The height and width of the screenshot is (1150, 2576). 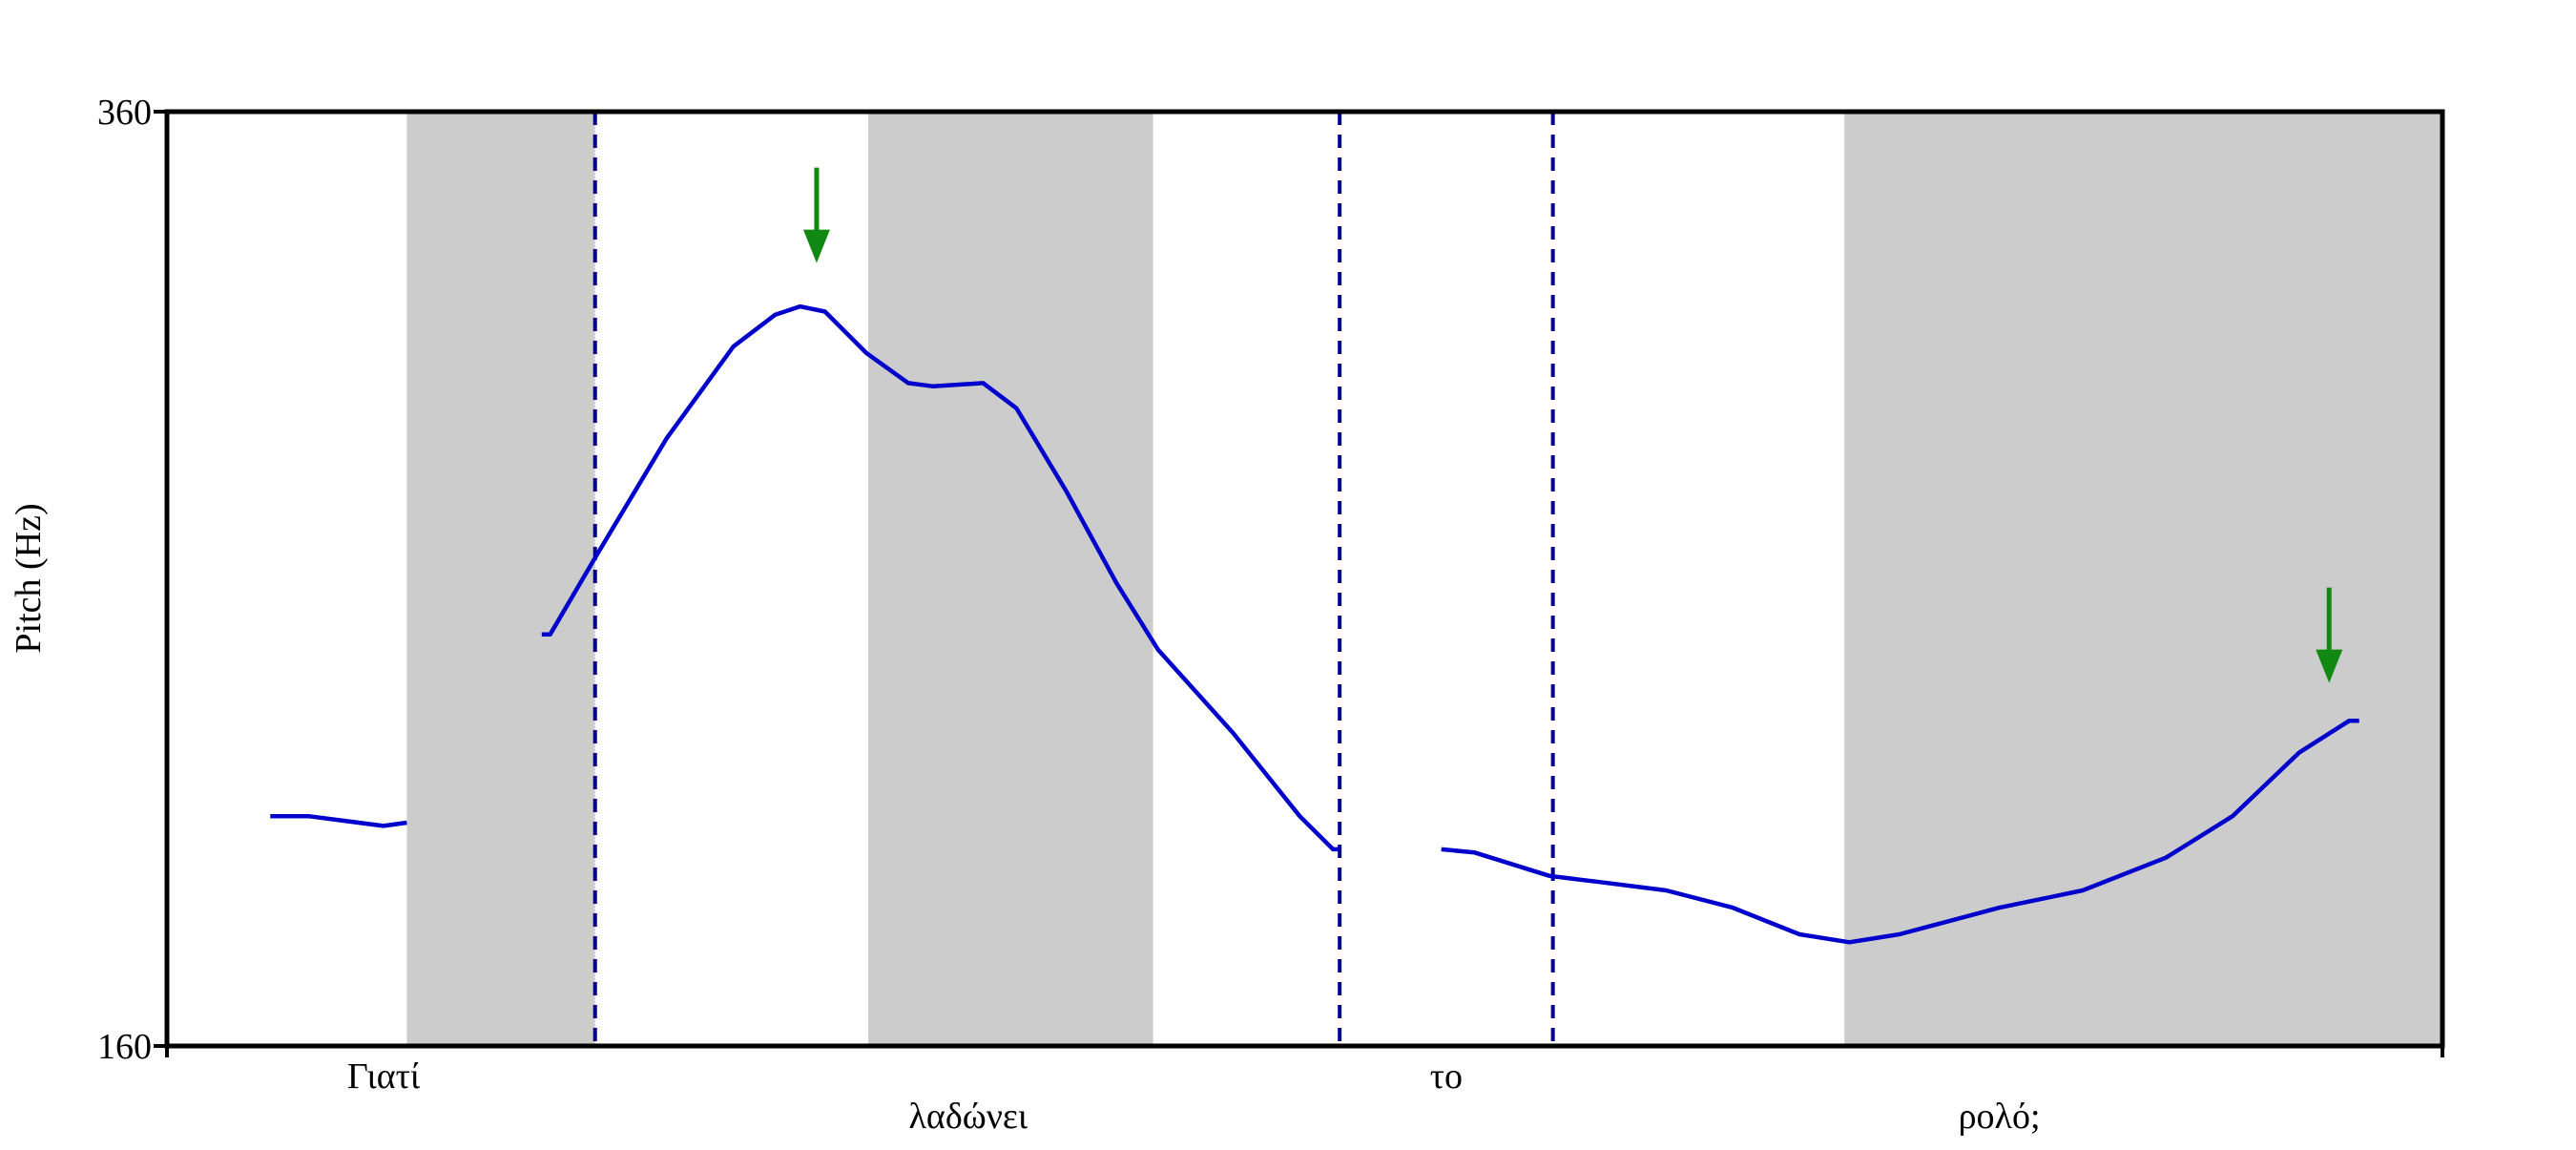 What do you see at coordinates (384, 1076) in the screenshot?
I see `word-label: Γιατί` at bounding box center [384, 1076].